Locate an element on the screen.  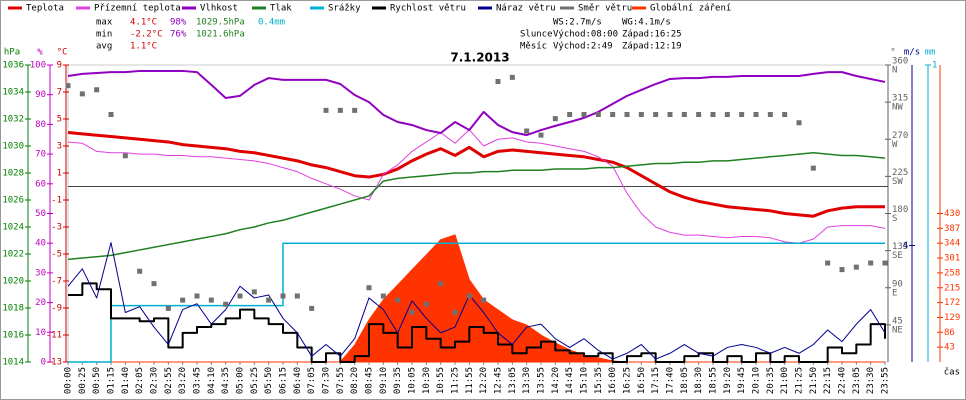
legend-label: Směr větru is located at coordinates (605, 9).